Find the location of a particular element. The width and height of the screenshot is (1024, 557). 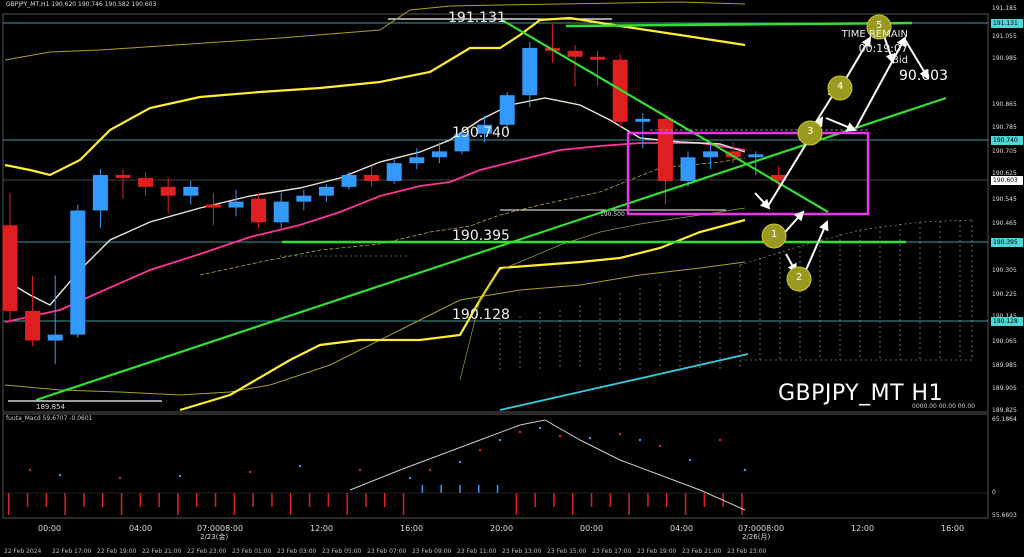

bottom-date: 23 Feb 21:00 is located at coordinates (702, 551).